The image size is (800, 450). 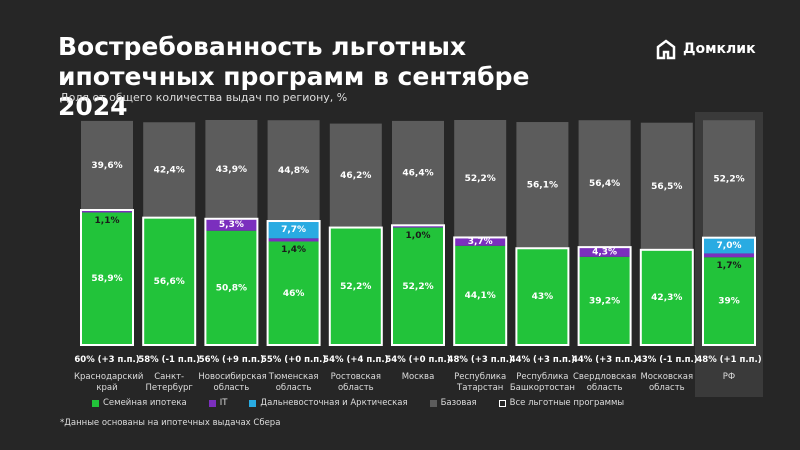 I want to click on value-label: 39,6%, so click(x=106, y=166).